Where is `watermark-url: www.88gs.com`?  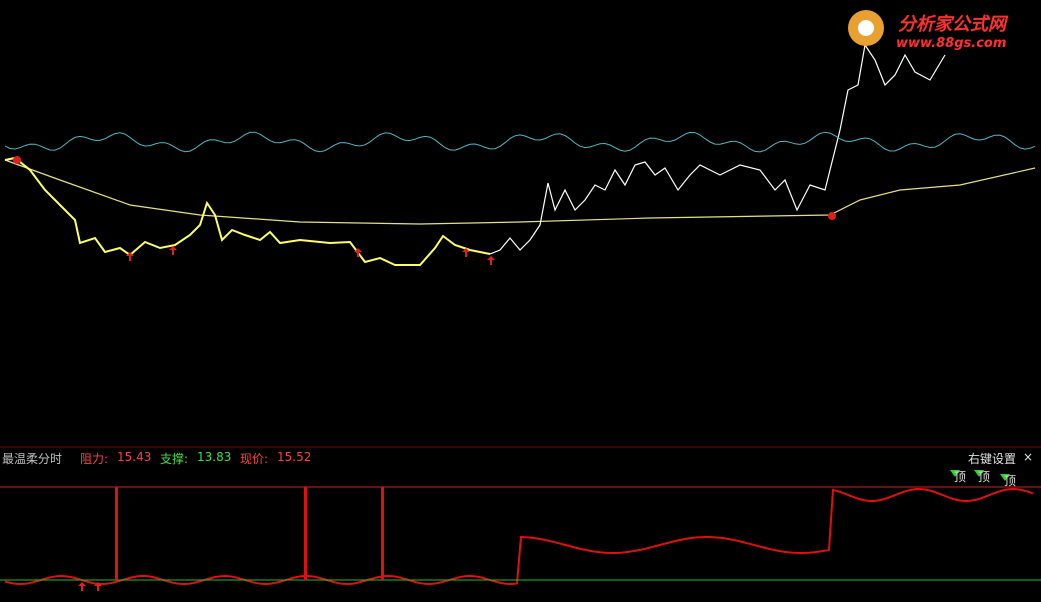 watermark-url: www.88gs.com is located at coordinates (951, 43).